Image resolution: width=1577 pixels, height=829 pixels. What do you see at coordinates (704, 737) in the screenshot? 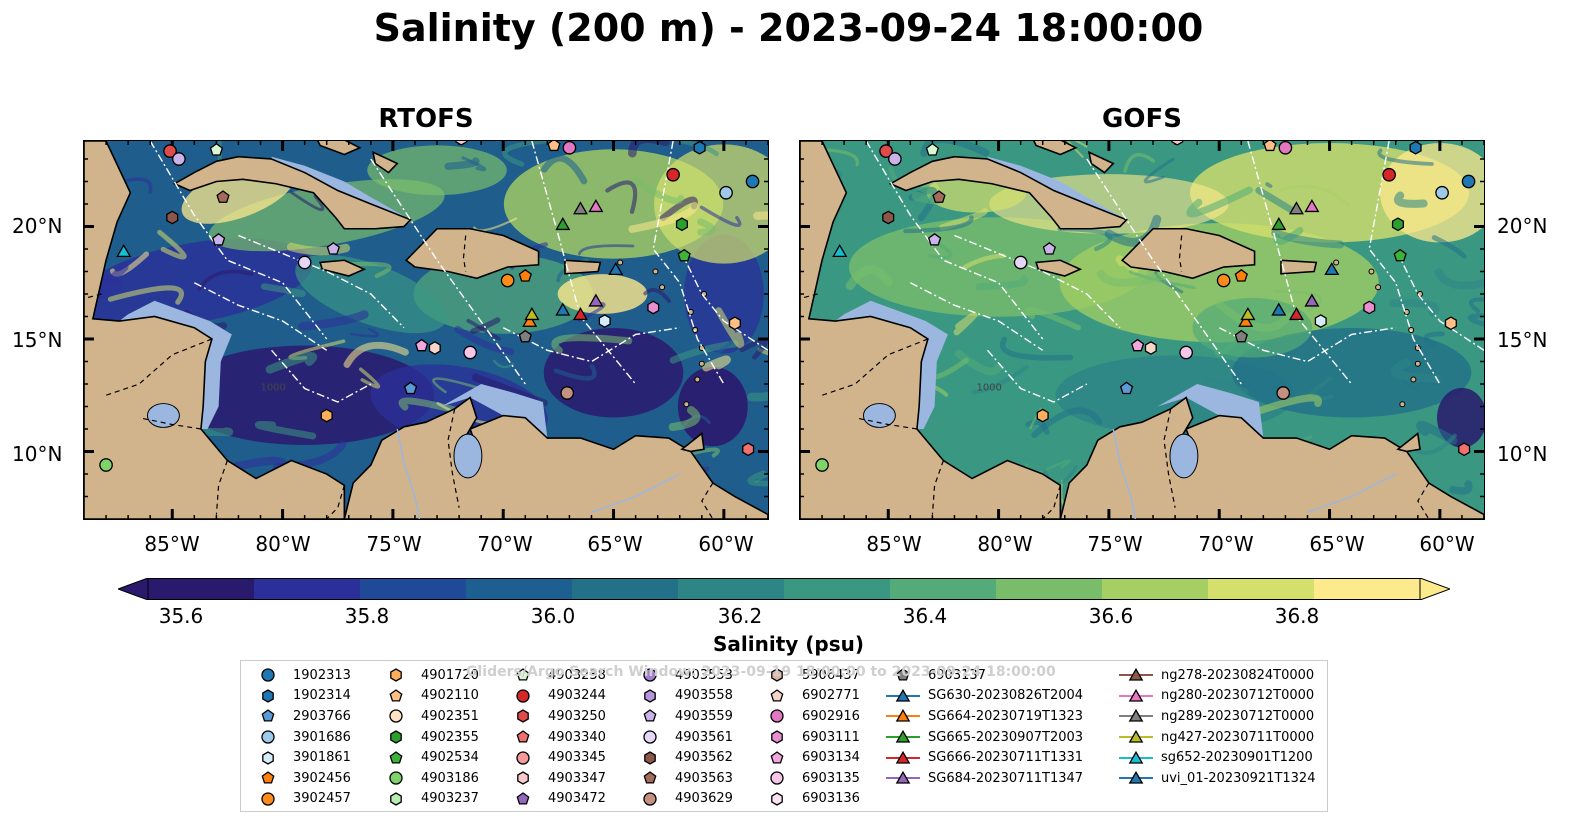
I see `legend-label: 4903561` at bounding box center [704, 737].